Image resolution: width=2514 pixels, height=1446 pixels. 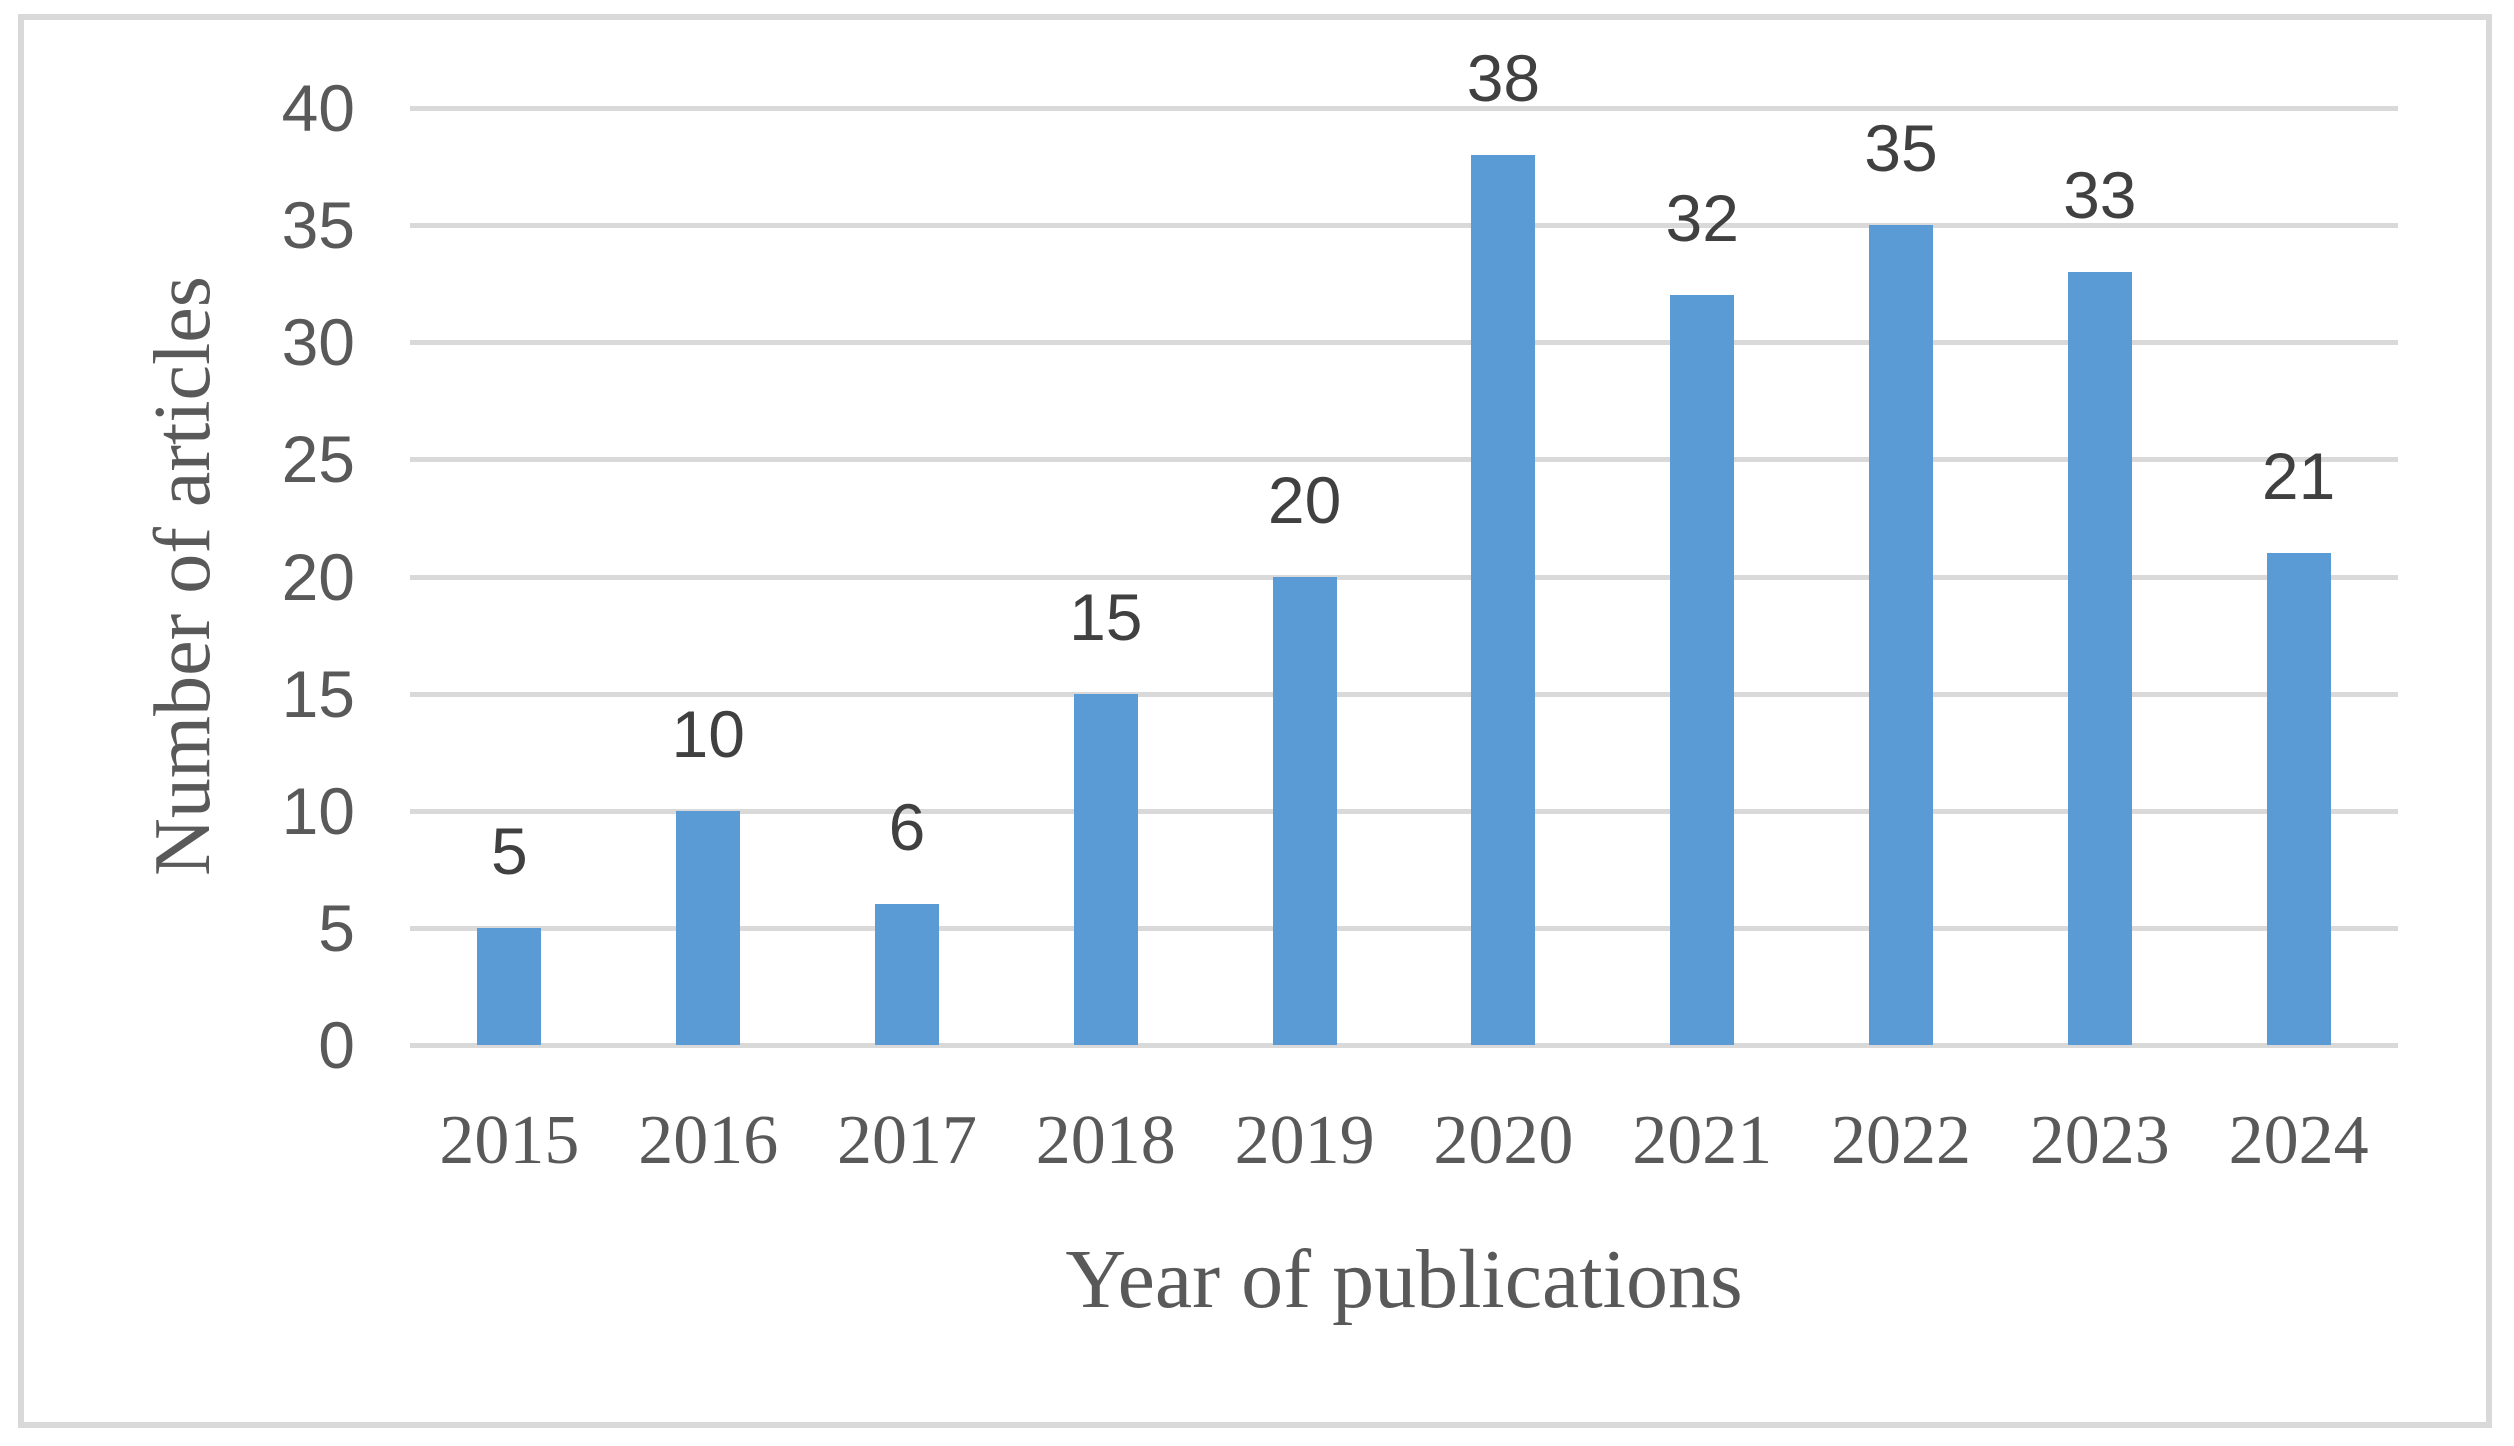 I want to click on bar-value-label-2024: 21, so click(x=2298, y=476).